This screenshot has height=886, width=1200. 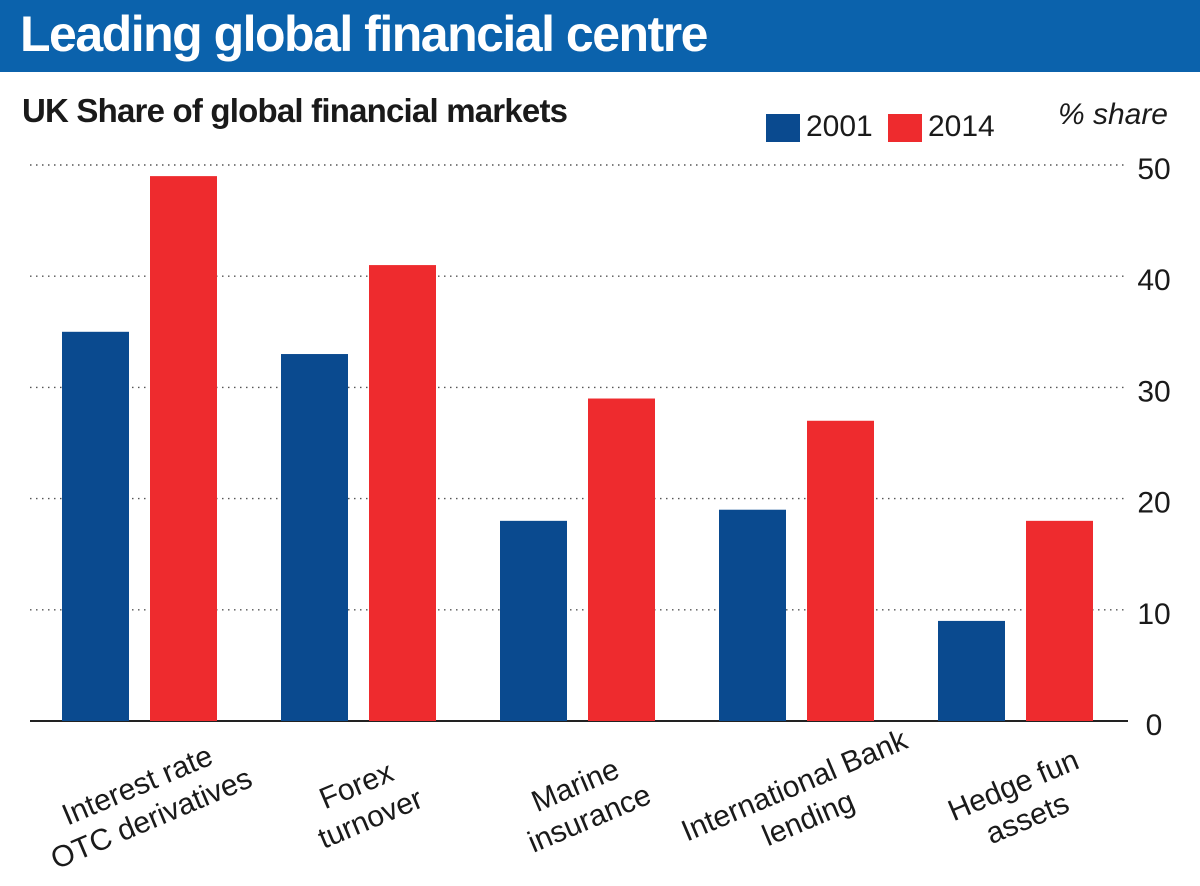 I want to click on y-tick-label-20: 20, so click(x=1153, y=503).